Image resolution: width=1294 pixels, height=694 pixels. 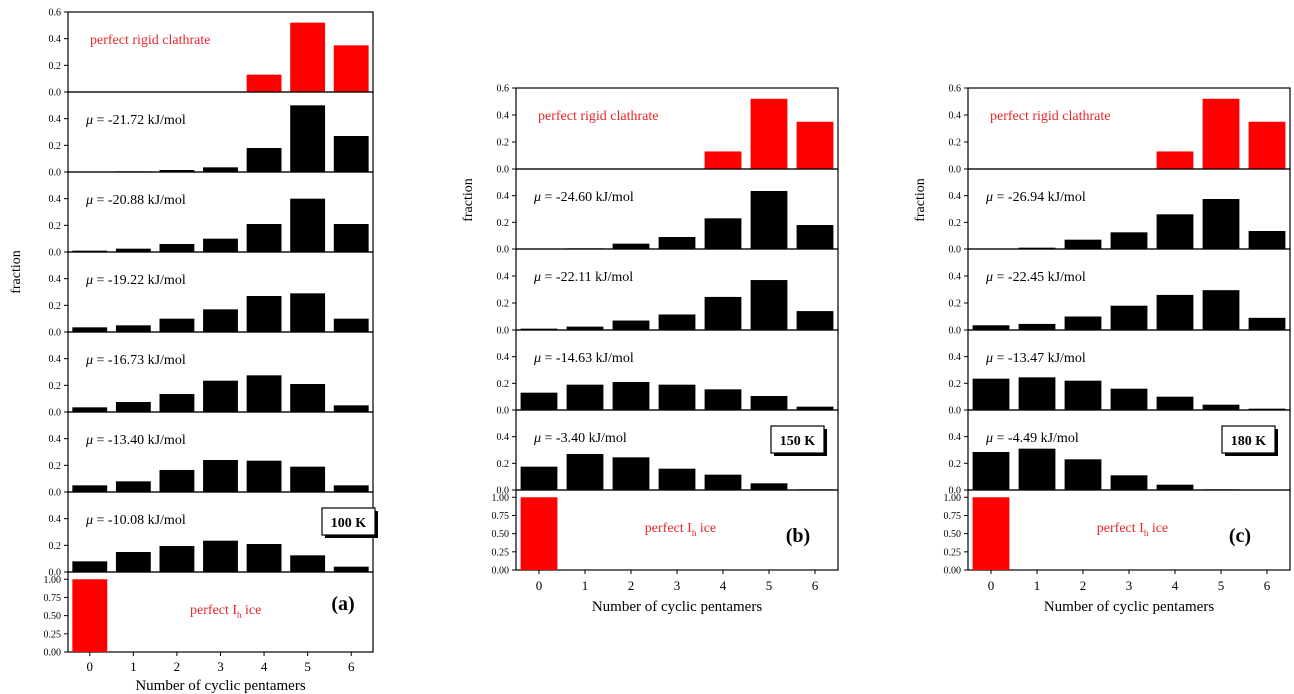 What do you see at coordinates (53, 634) in the screenshot?
I see `y-tick-label: 0.25` at bounding box center [53, 634].